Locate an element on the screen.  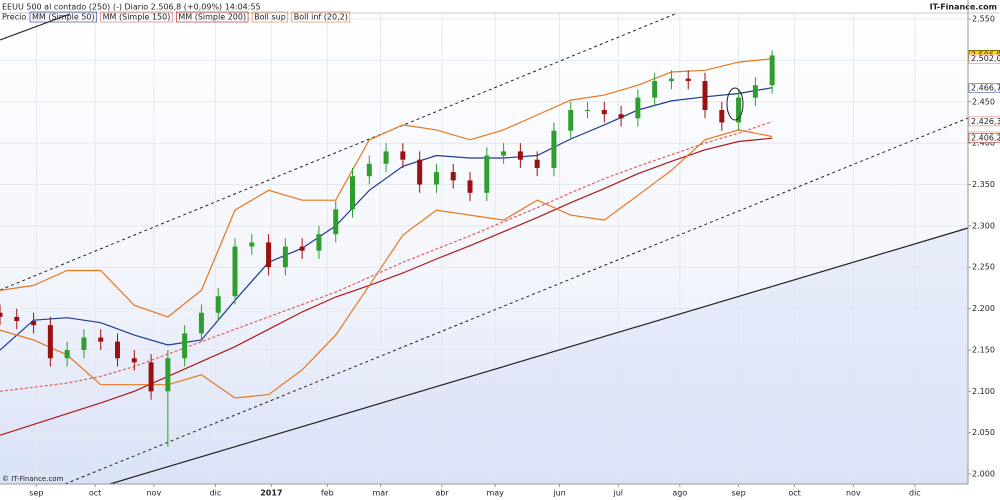
x-tick-label: jun is located at coordinates (558, 493).